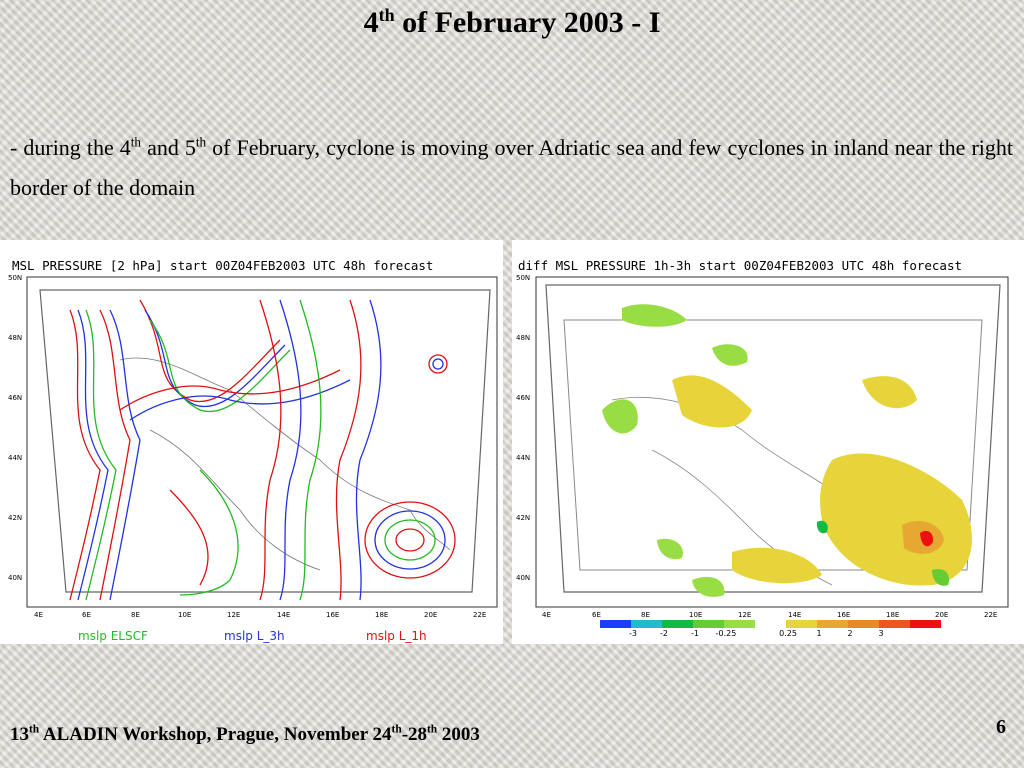 The height and width of the screenshot is (768, 1024). Describe the element at coordinates (70, 147) in the screenshot. I see `para-part: - during the 4` at that location.